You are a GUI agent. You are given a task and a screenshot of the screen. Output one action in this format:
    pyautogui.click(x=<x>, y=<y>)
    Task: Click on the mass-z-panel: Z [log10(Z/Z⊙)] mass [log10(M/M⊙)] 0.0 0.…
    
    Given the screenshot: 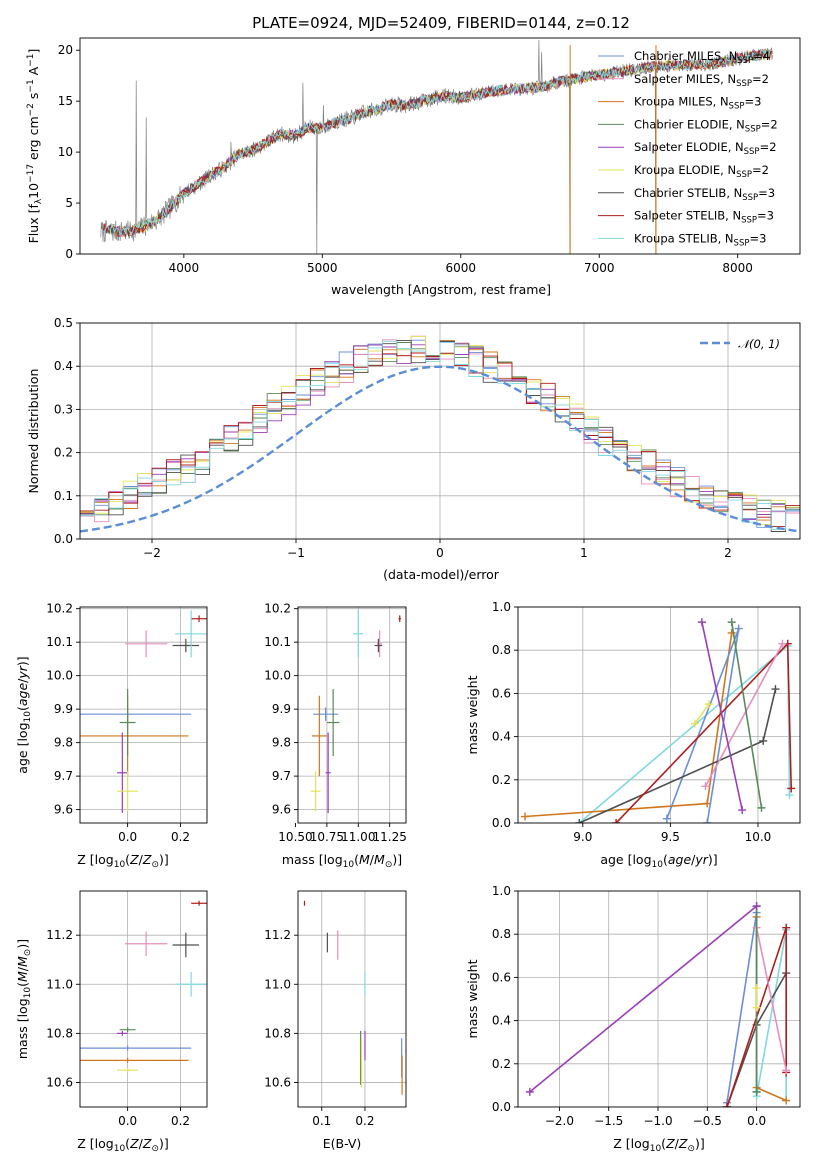 What is the action you would take?
    pyautogui.click(x=111, y=1022)
    